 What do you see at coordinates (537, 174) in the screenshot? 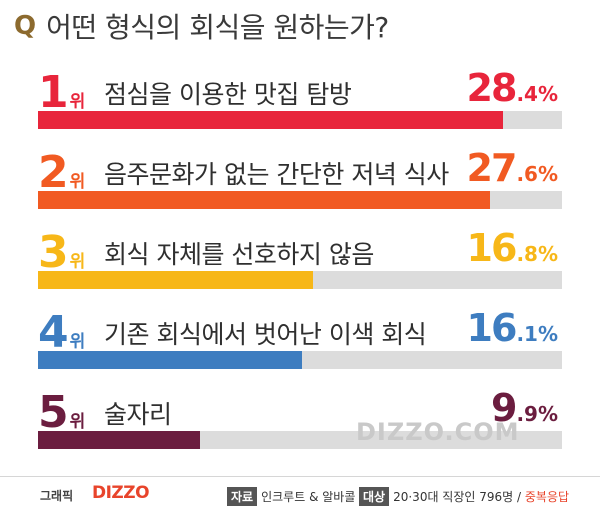
I see `value-decimal: .6%` at bounding box center [537, 174].